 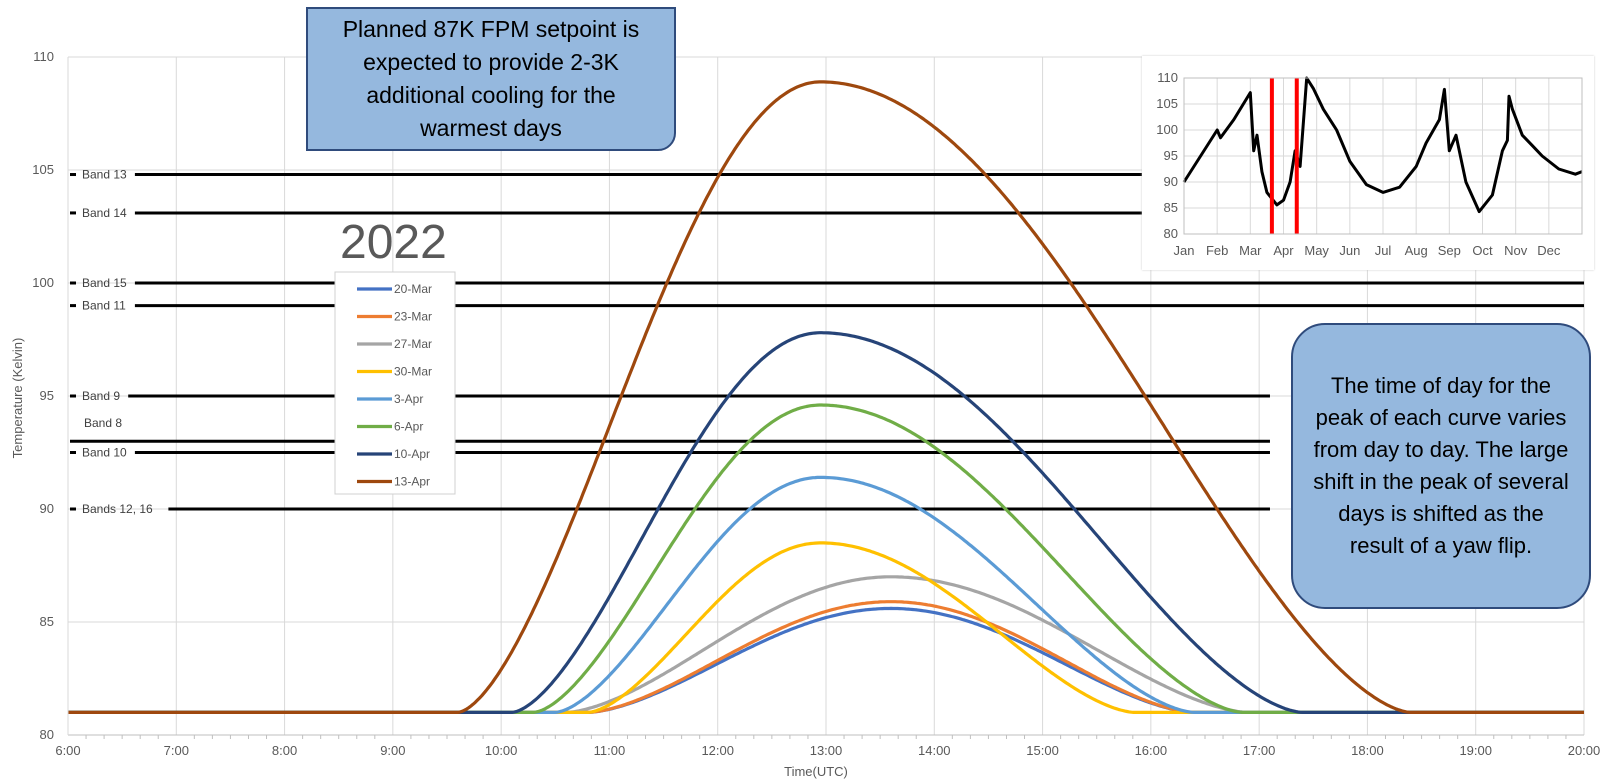 I want to click on inset-x-tick-label: Sep, so click(x=1449, y=250).